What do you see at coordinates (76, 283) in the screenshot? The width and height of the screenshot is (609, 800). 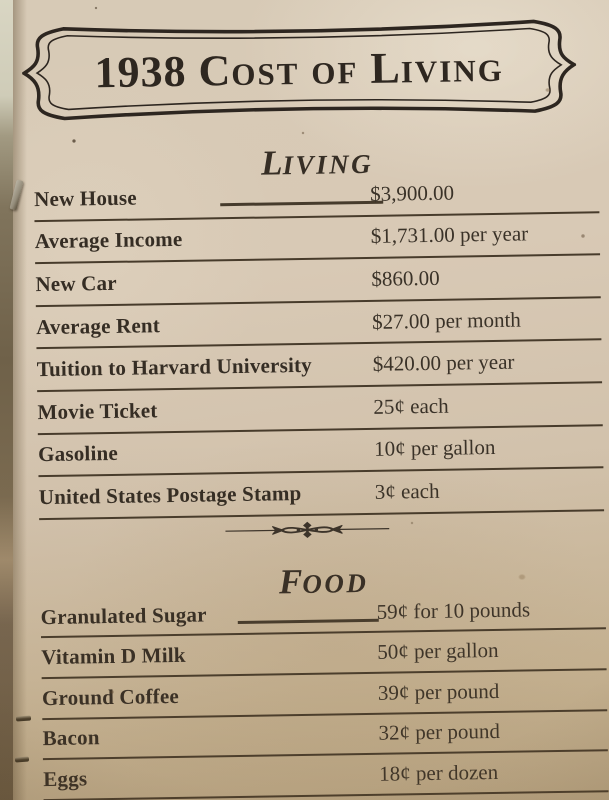 I see `item-label: New Car` at bounding box center [76, 283].